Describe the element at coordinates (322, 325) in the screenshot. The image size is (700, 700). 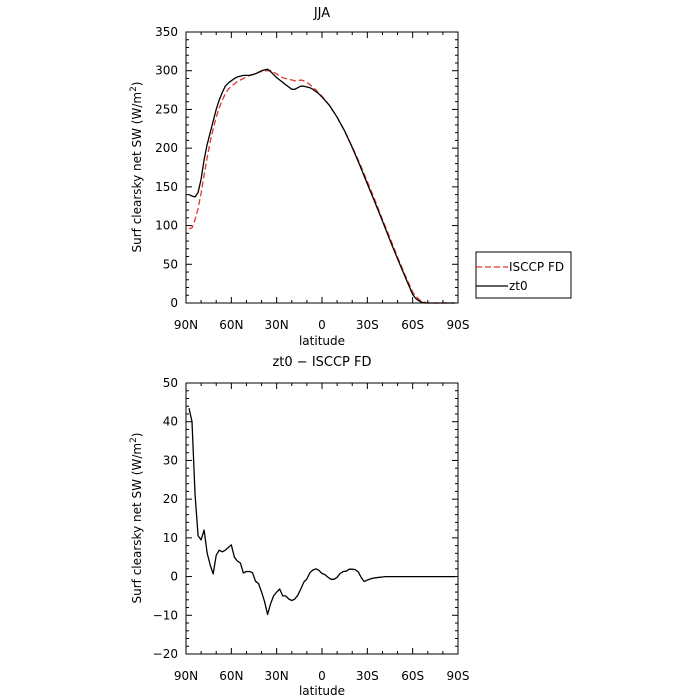
I see `top-x-tick-label: 0` at that location.